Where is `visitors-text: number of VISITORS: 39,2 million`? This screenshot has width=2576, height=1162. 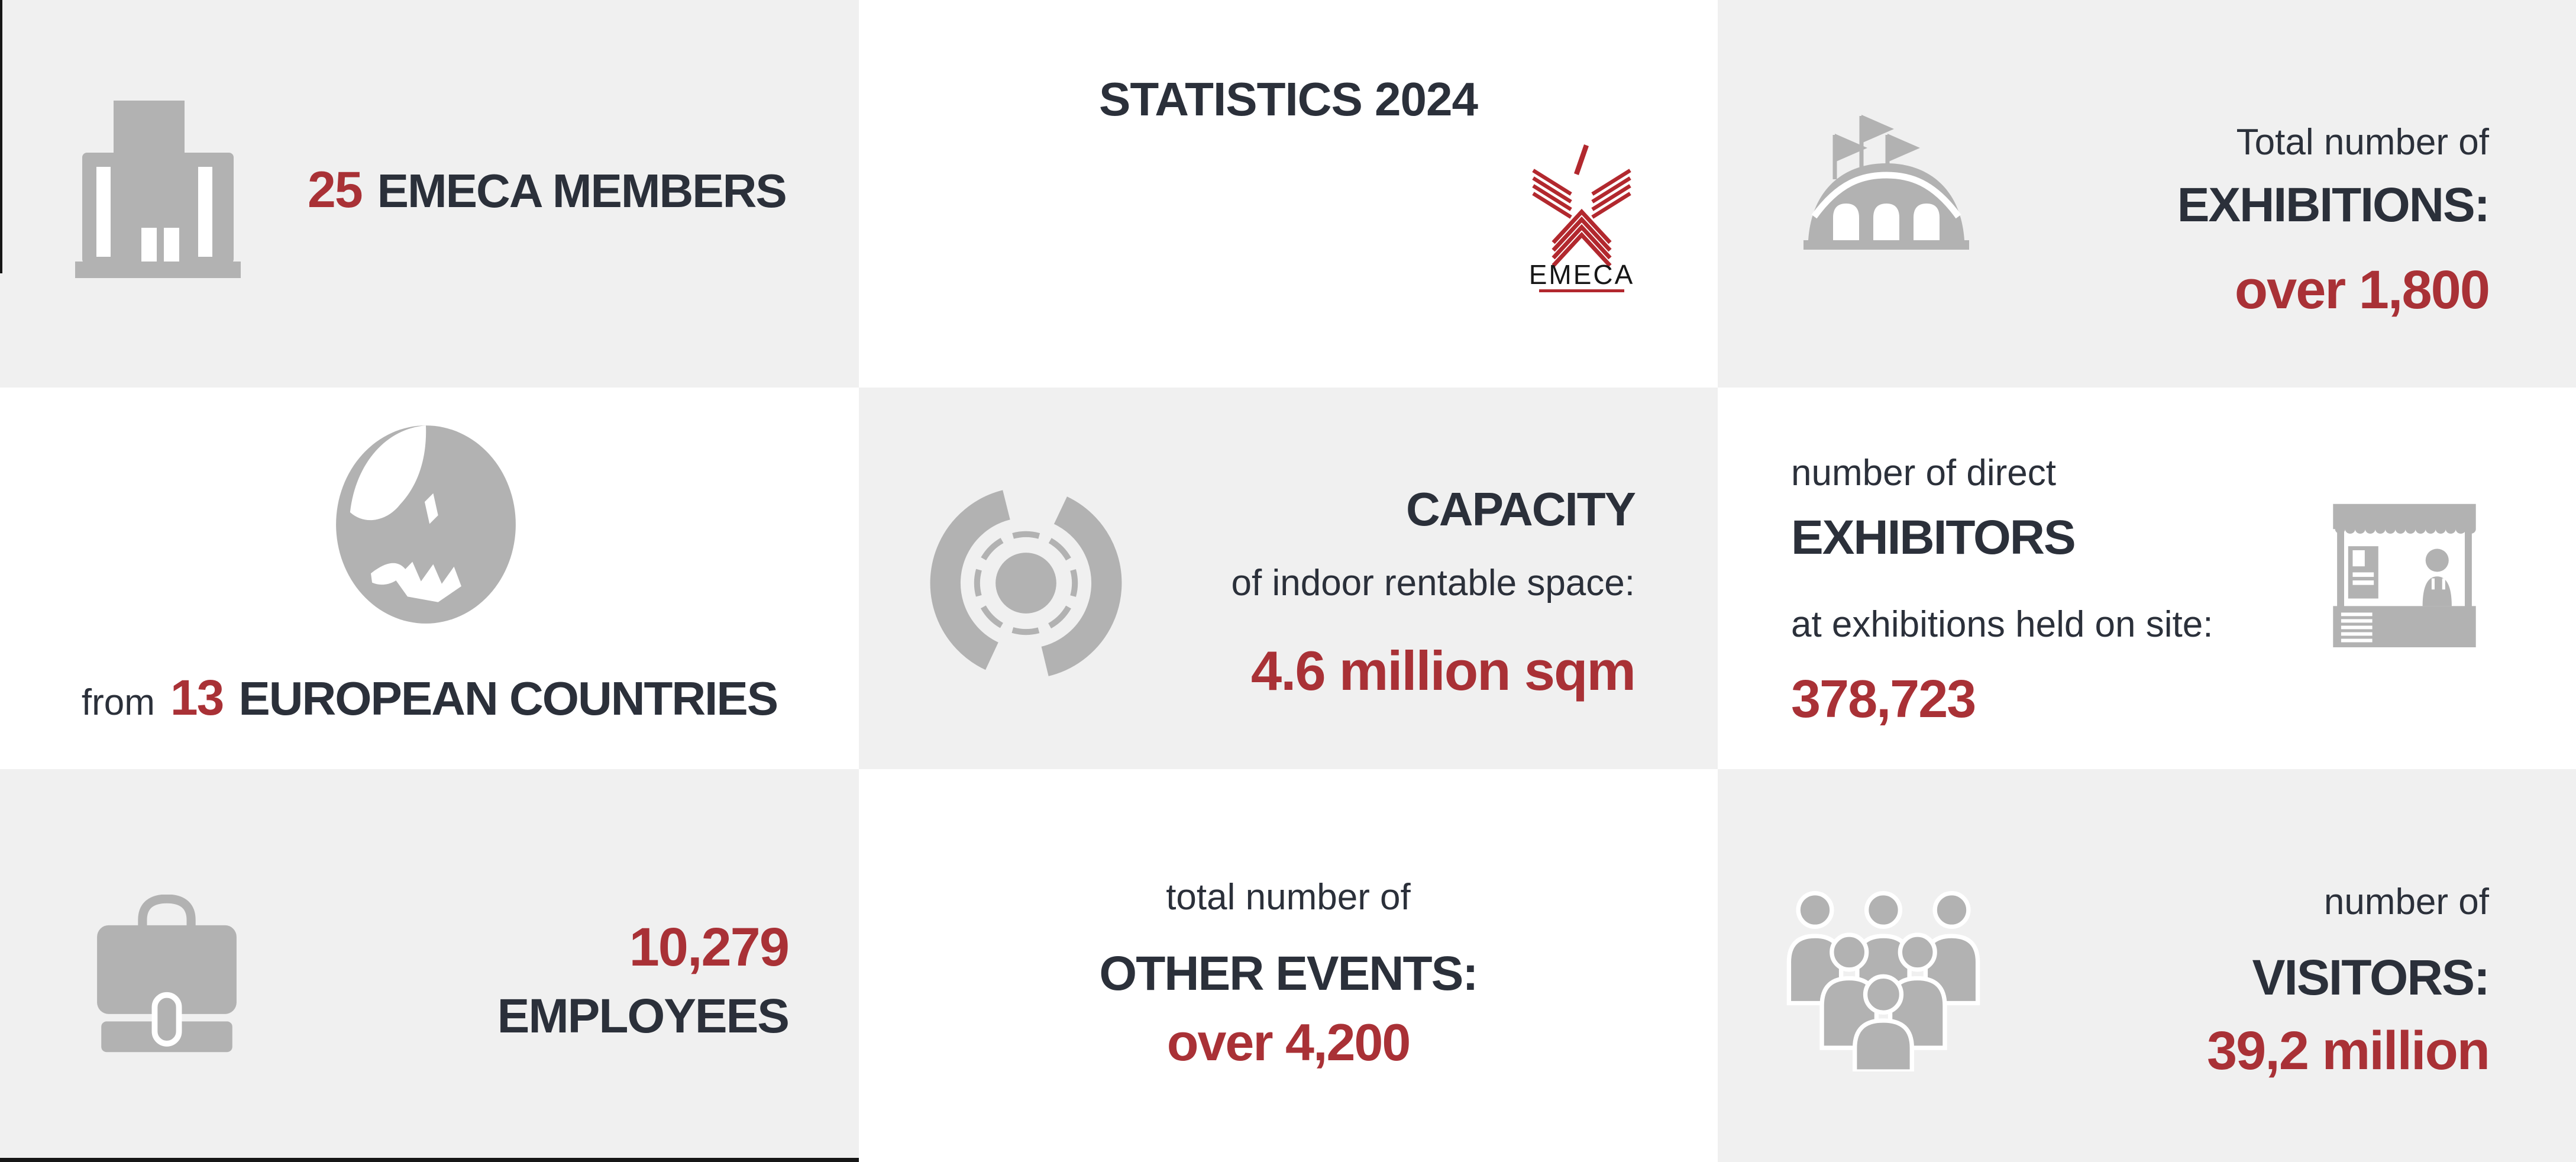 visitors-text: number of VISITORS: 39,2 million is located at coordinates (2348, 981).